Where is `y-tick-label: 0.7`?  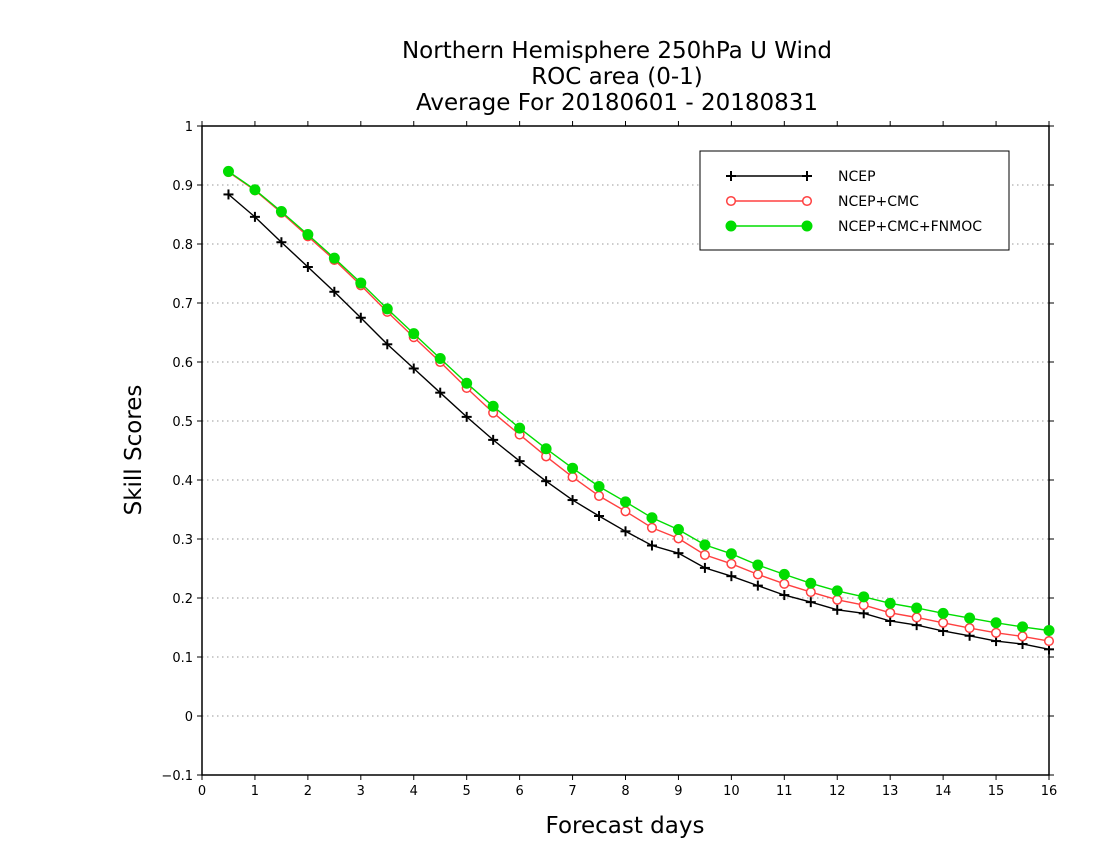
y-tick-label: 0.7 is located at coordinates (182, 304).